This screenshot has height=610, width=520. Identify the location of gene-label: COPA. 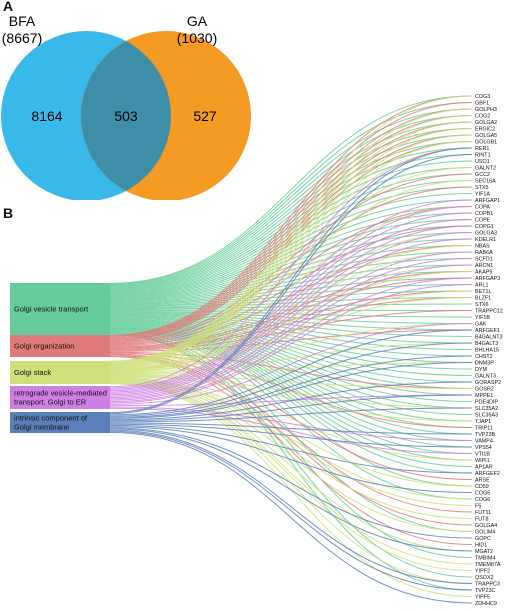
(482, 208).